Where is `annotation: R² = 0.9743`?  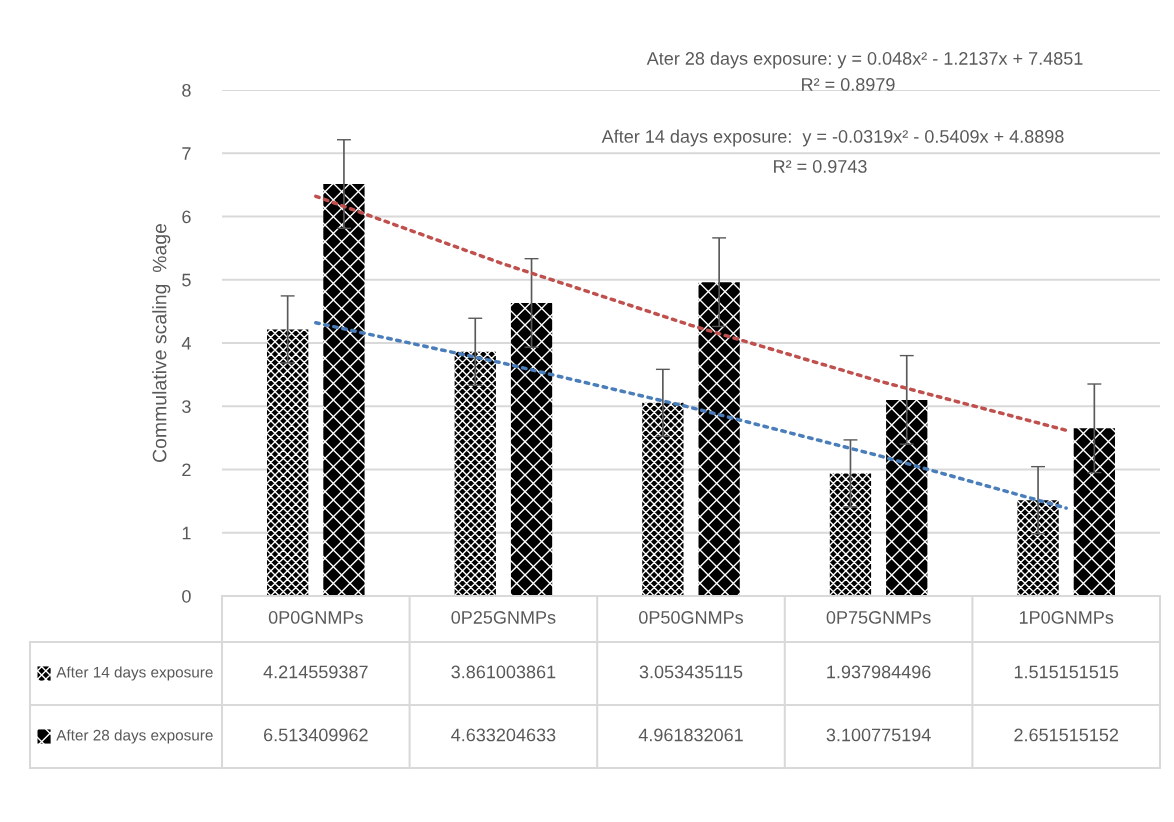
annotation: R² = 0.9743 is located at coordinates (820, 166).